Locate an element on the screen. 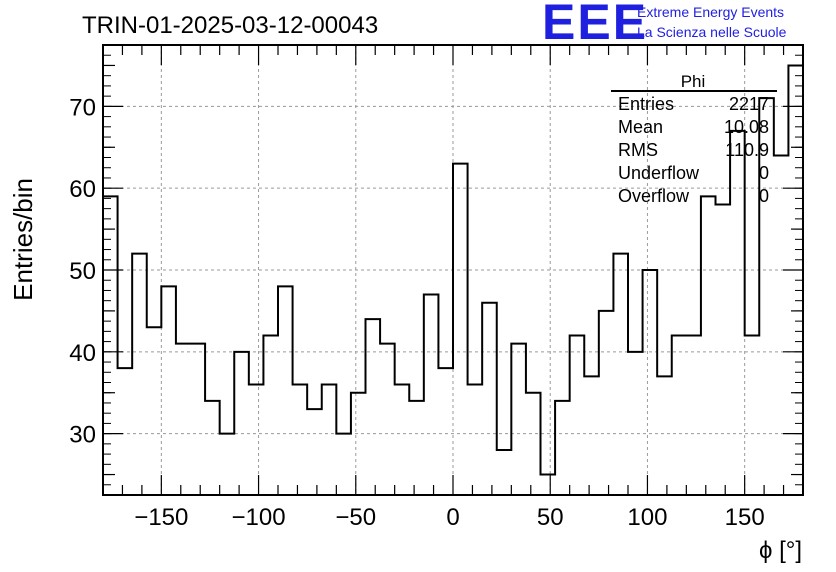 The width and height of the screenshot is (836, 572). y-tick-label: 70 is located at coordinates (82, 107).